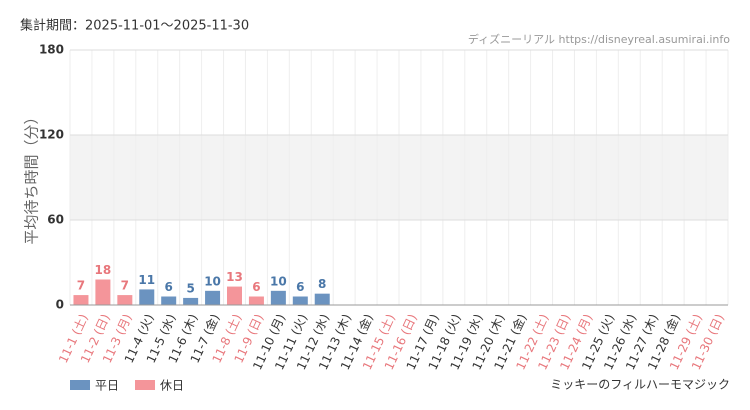 The width and height of the screenshot is (750, 410). Describe the element at coordinates (32, 176) in the screenshot. I see `y-axis-label: 平均待ち時間（分）` at that location.